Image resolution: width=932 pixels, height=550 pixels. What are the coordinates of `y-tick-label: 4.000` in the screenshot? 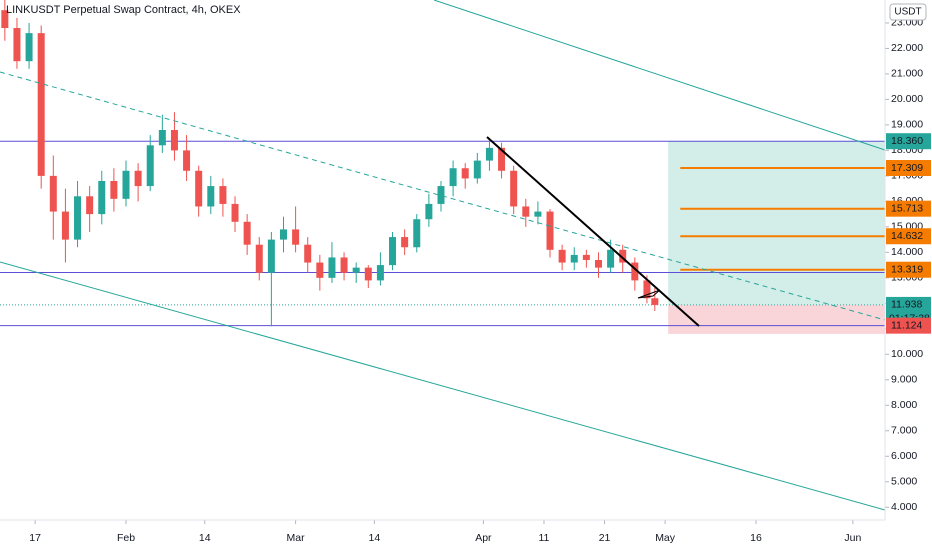 It's located at (904, 507).